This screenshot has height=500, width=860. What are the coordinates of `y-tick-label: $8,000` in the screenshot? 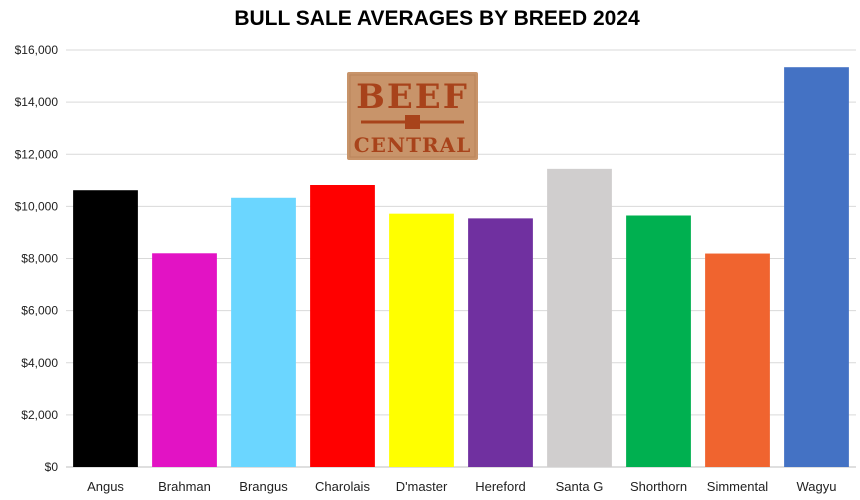 It's located at (39, 259).